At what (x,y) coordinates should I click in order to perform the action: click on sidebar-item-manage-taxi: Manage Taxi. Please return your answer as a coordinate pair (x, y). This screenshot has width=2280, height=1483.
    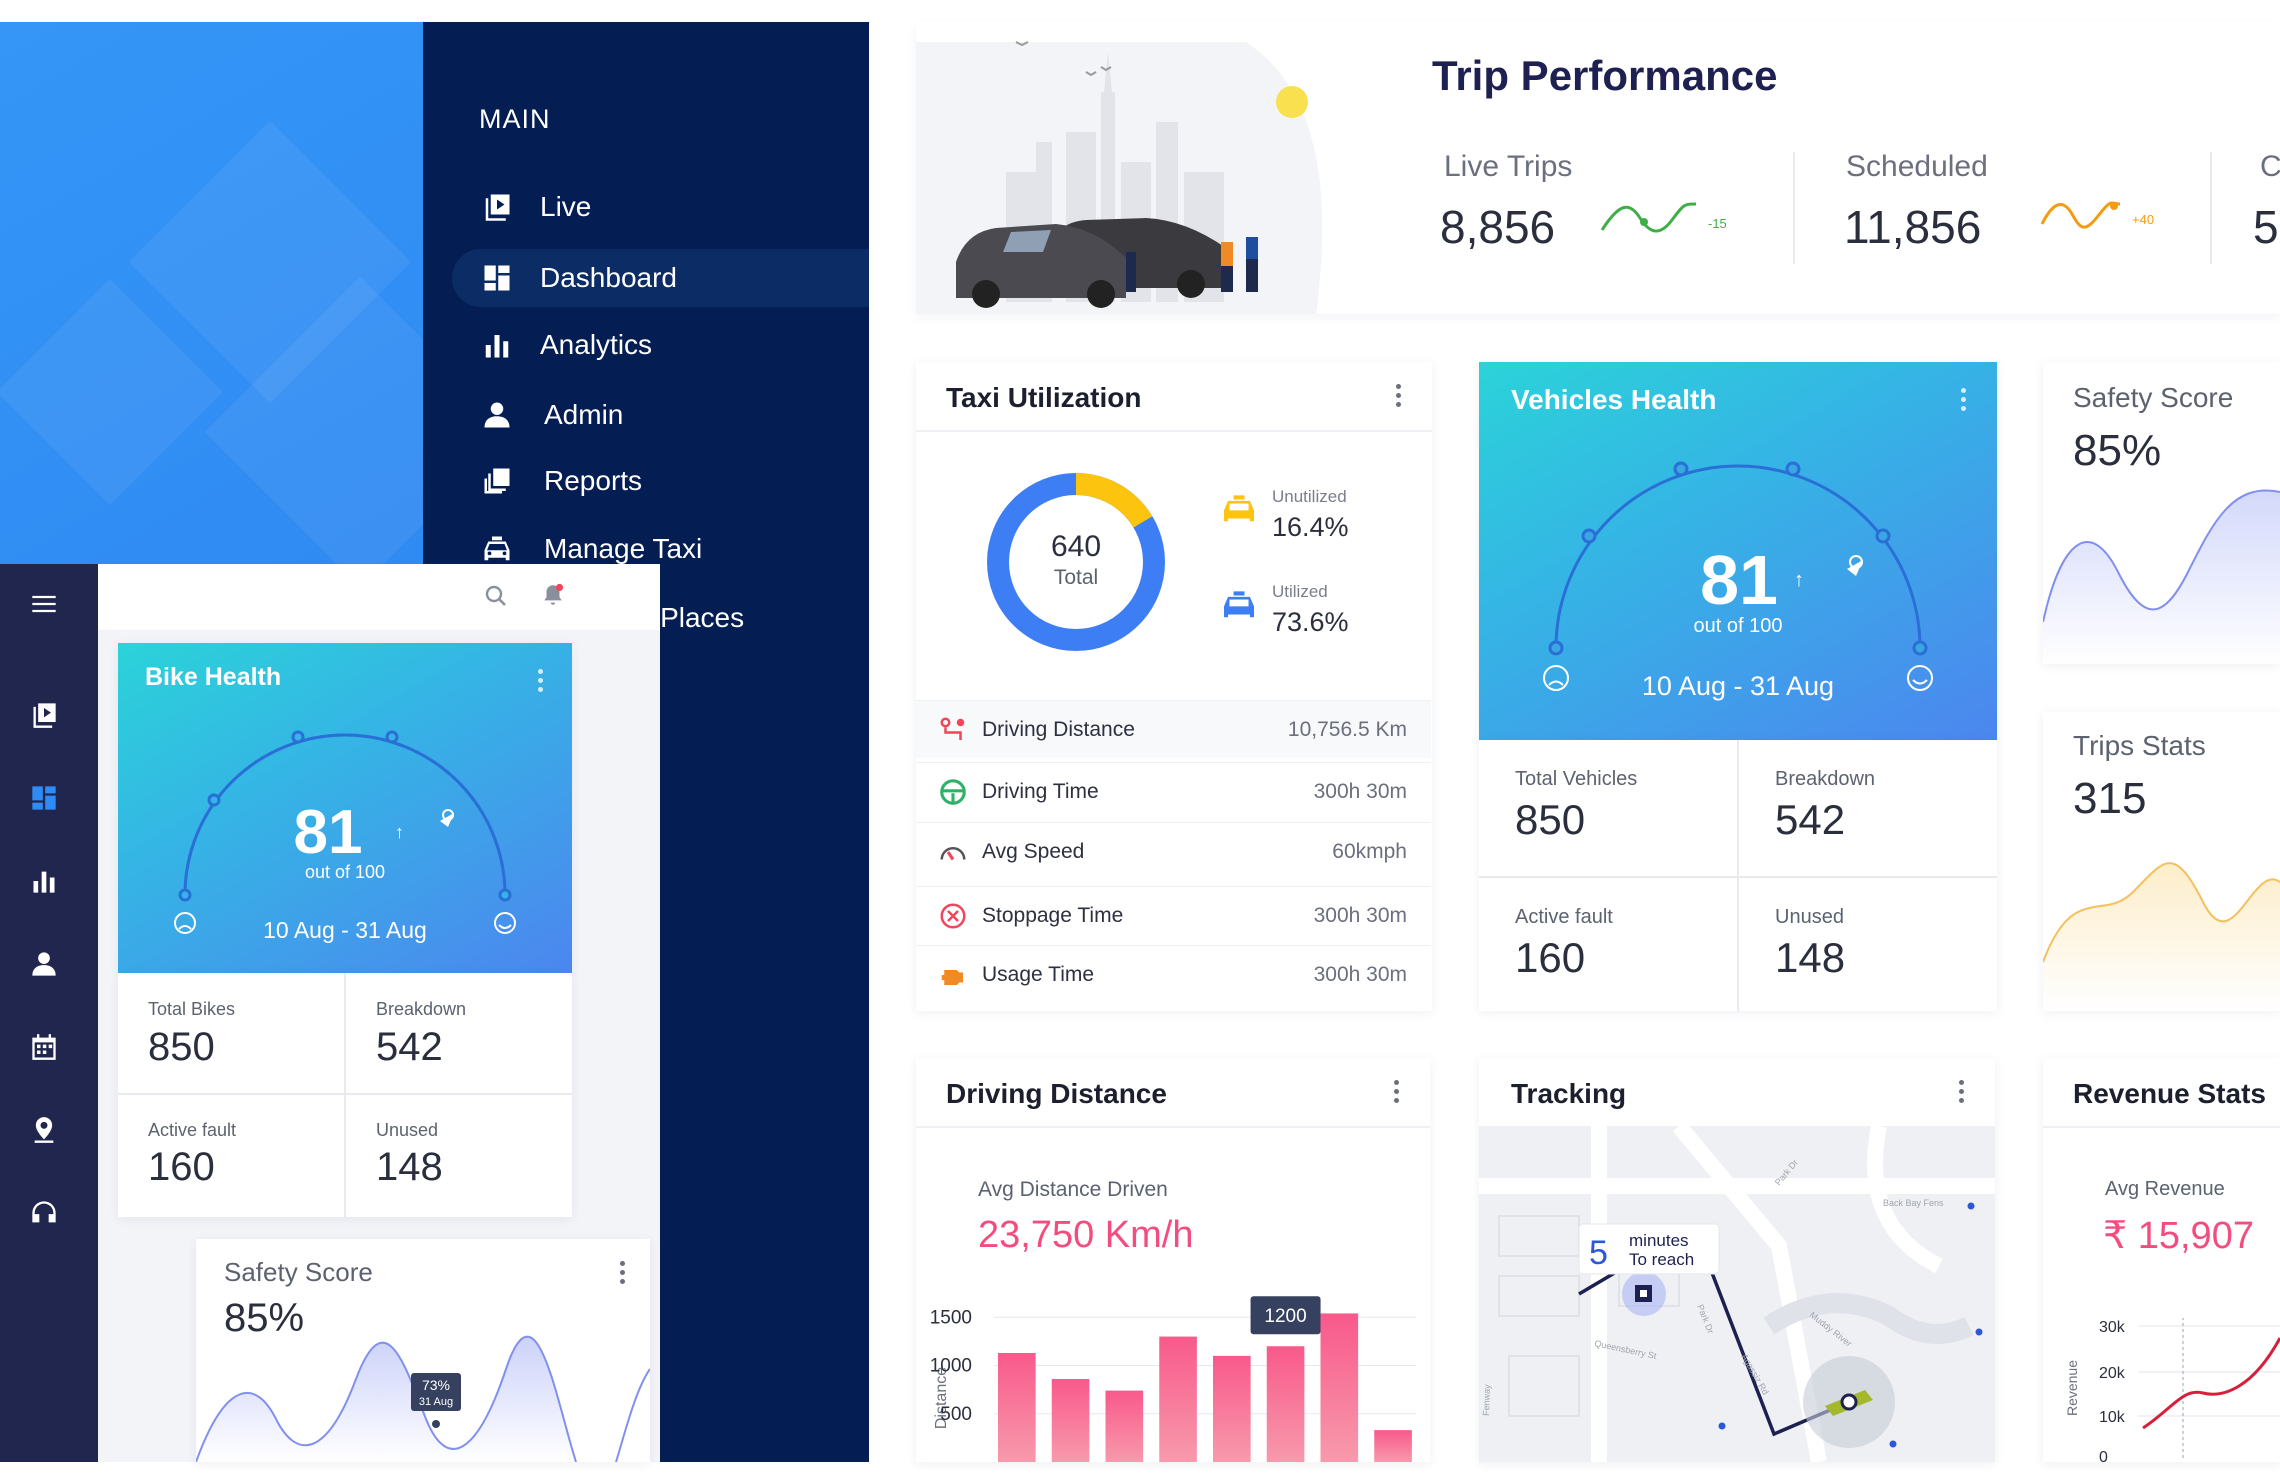
    Looking at the image, I should click on (660, 549).